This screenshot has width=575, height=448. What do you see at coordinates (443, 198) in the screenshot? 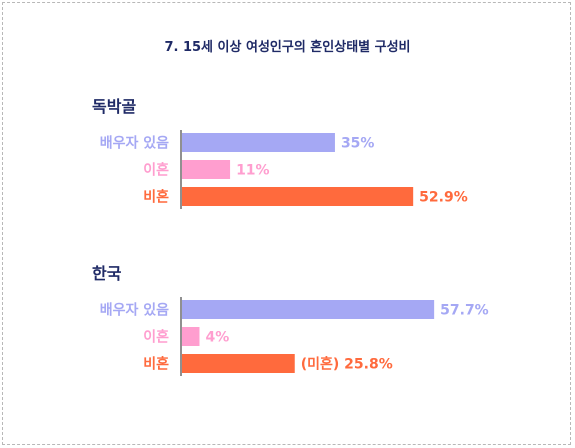
I see `value-label-single: 52.9%` at bounding box center [443, 198].